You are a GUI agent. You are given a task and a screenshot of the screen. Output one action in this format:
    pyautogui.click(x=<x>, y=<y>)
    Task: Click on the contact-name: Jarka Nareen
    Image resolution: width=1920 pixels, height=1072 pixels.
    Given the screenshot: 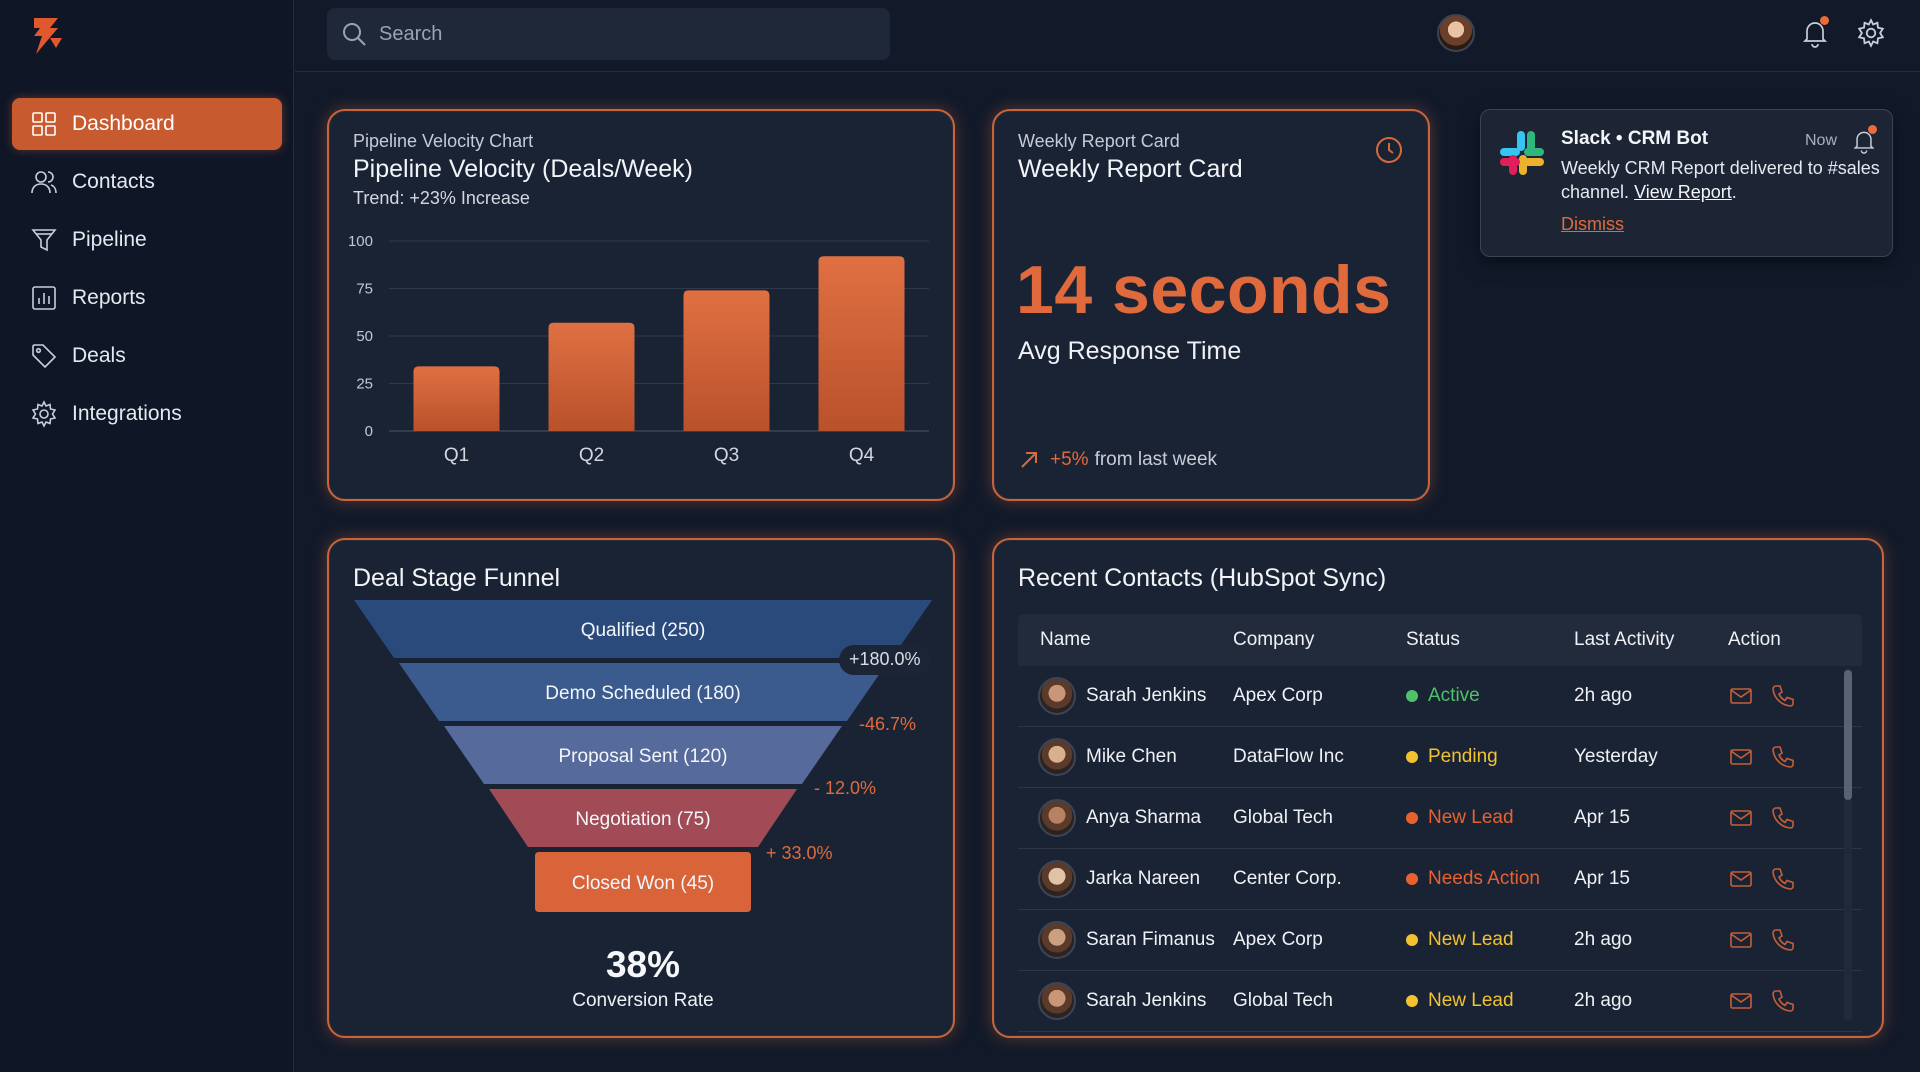 What is the action you would take?
    pyautogui.click(x=1143, y=878)
    